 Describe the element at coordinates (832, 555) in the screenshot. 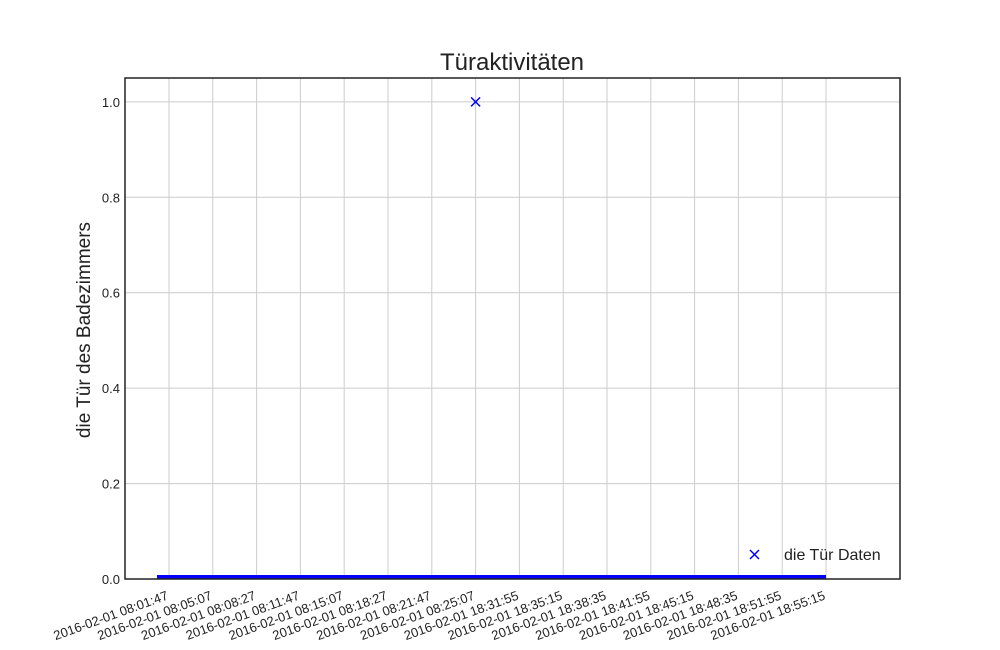

I see `legend-label: die Tür Daten` at that location.